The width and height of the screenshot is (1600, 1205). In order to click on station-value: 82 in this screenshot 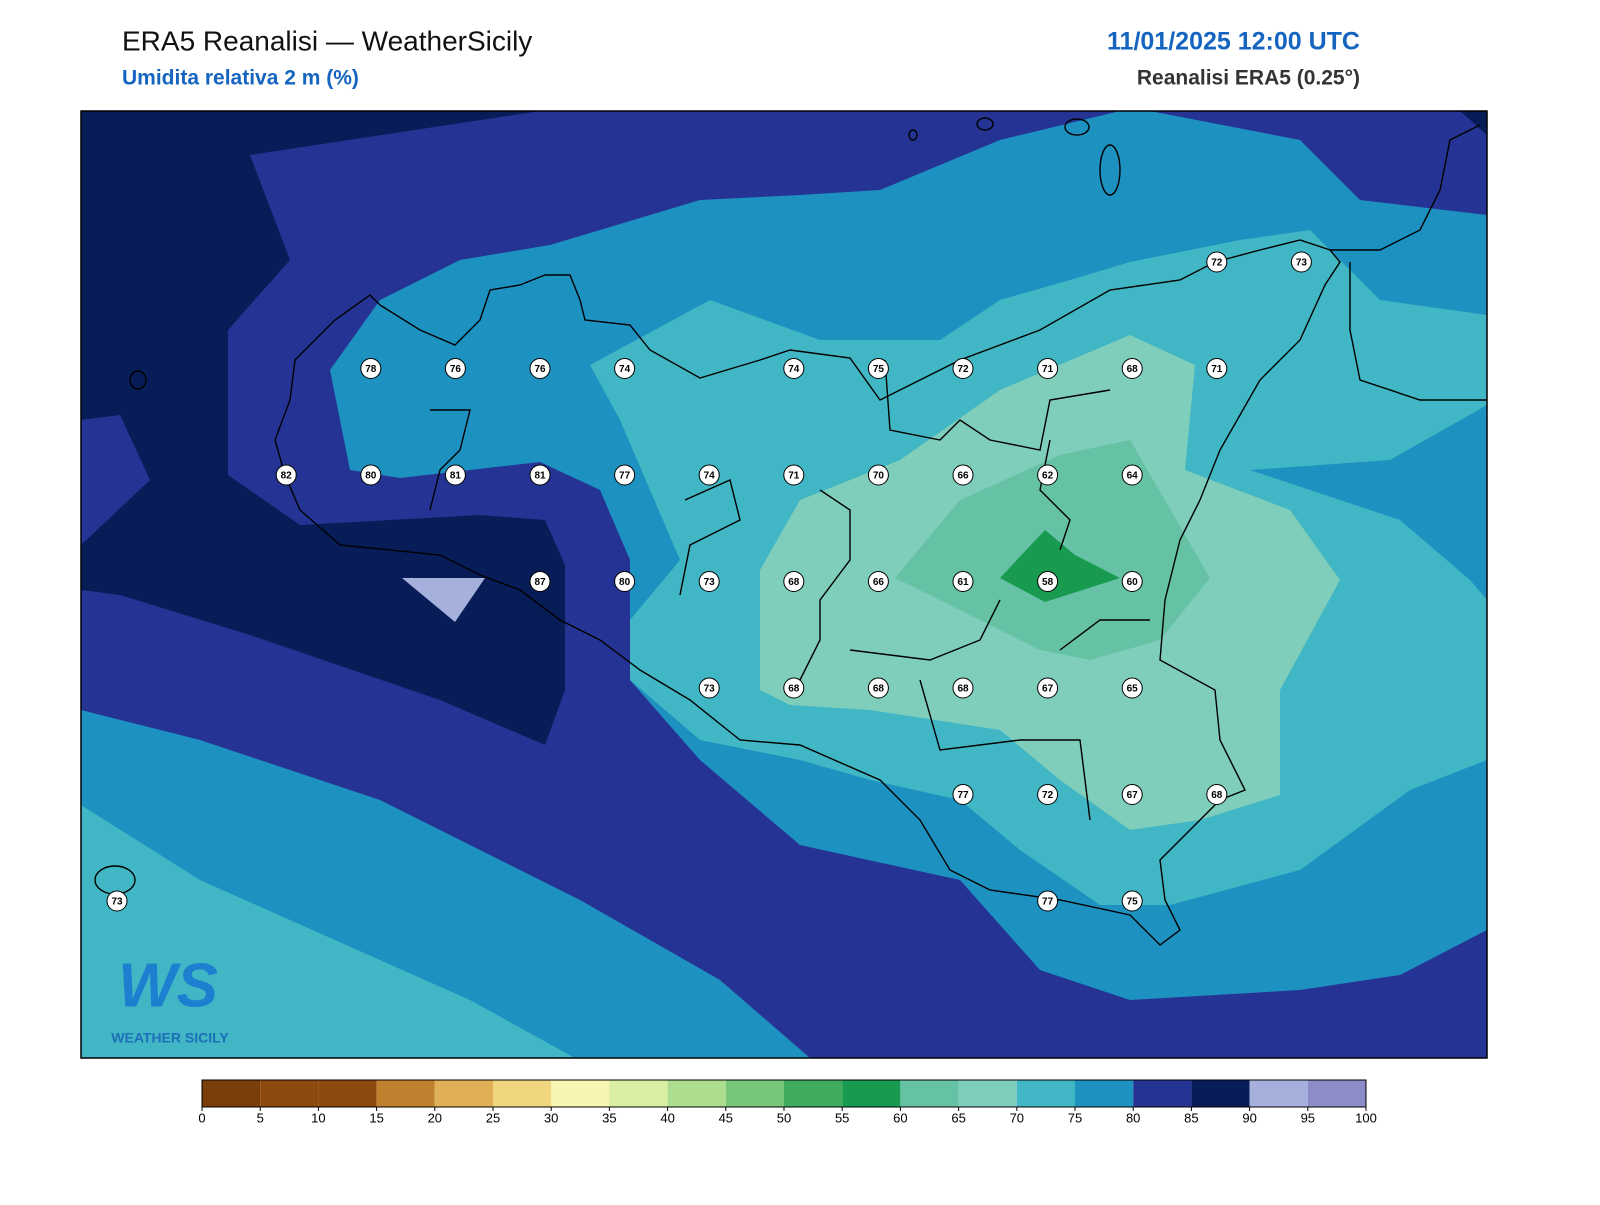, I will do `click(287, 476)`.